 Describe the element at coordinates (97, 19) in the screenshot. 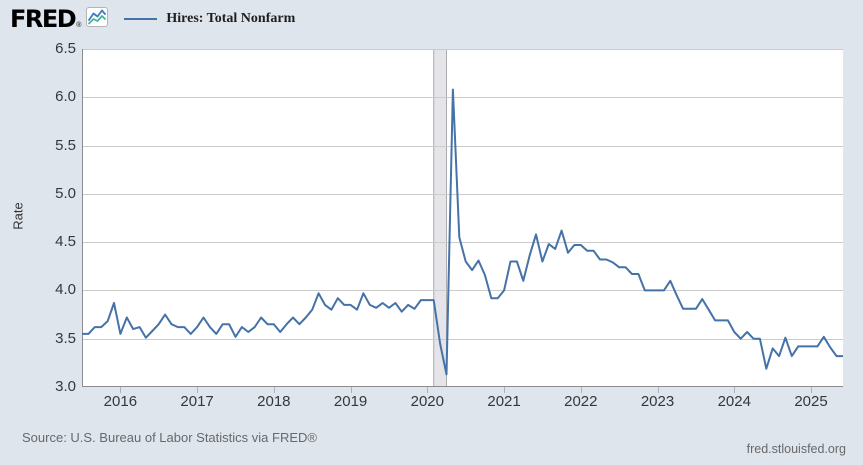

I see `line-chart-icon` at that location.